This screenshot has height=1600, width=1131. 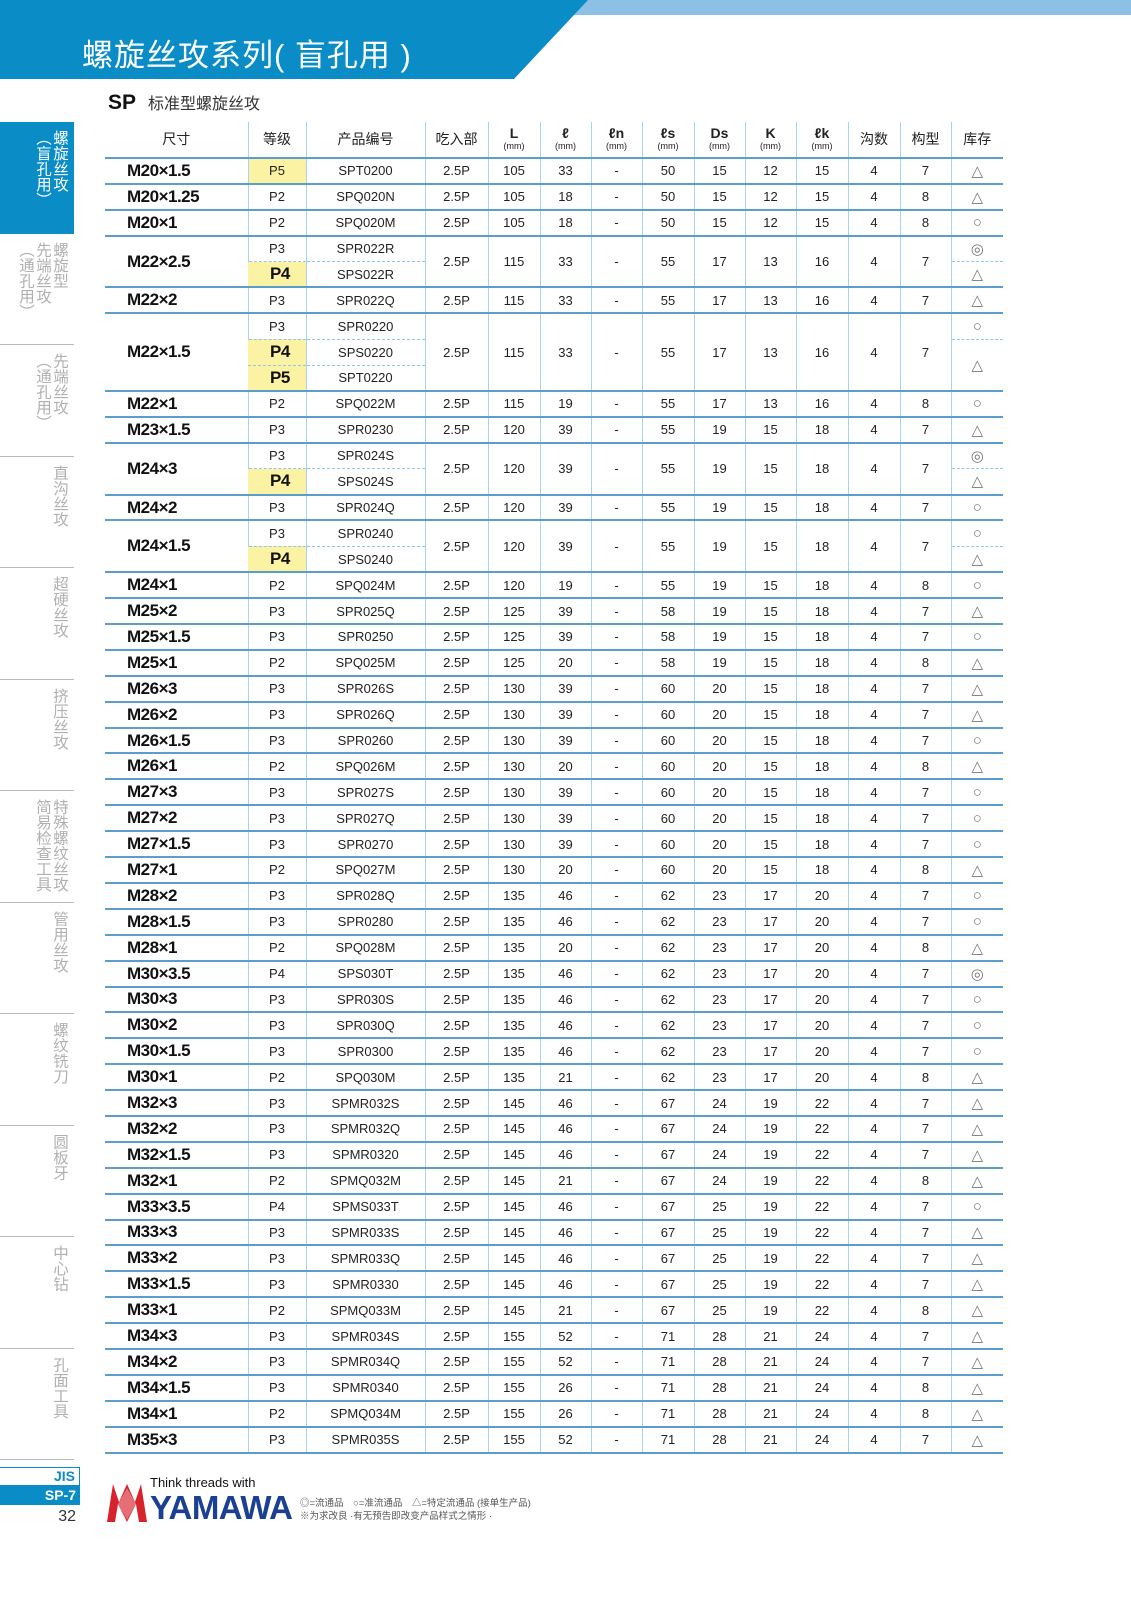 I want to click on sidebar-item: 螺纹铣刀, so click(x=37, y=1070).